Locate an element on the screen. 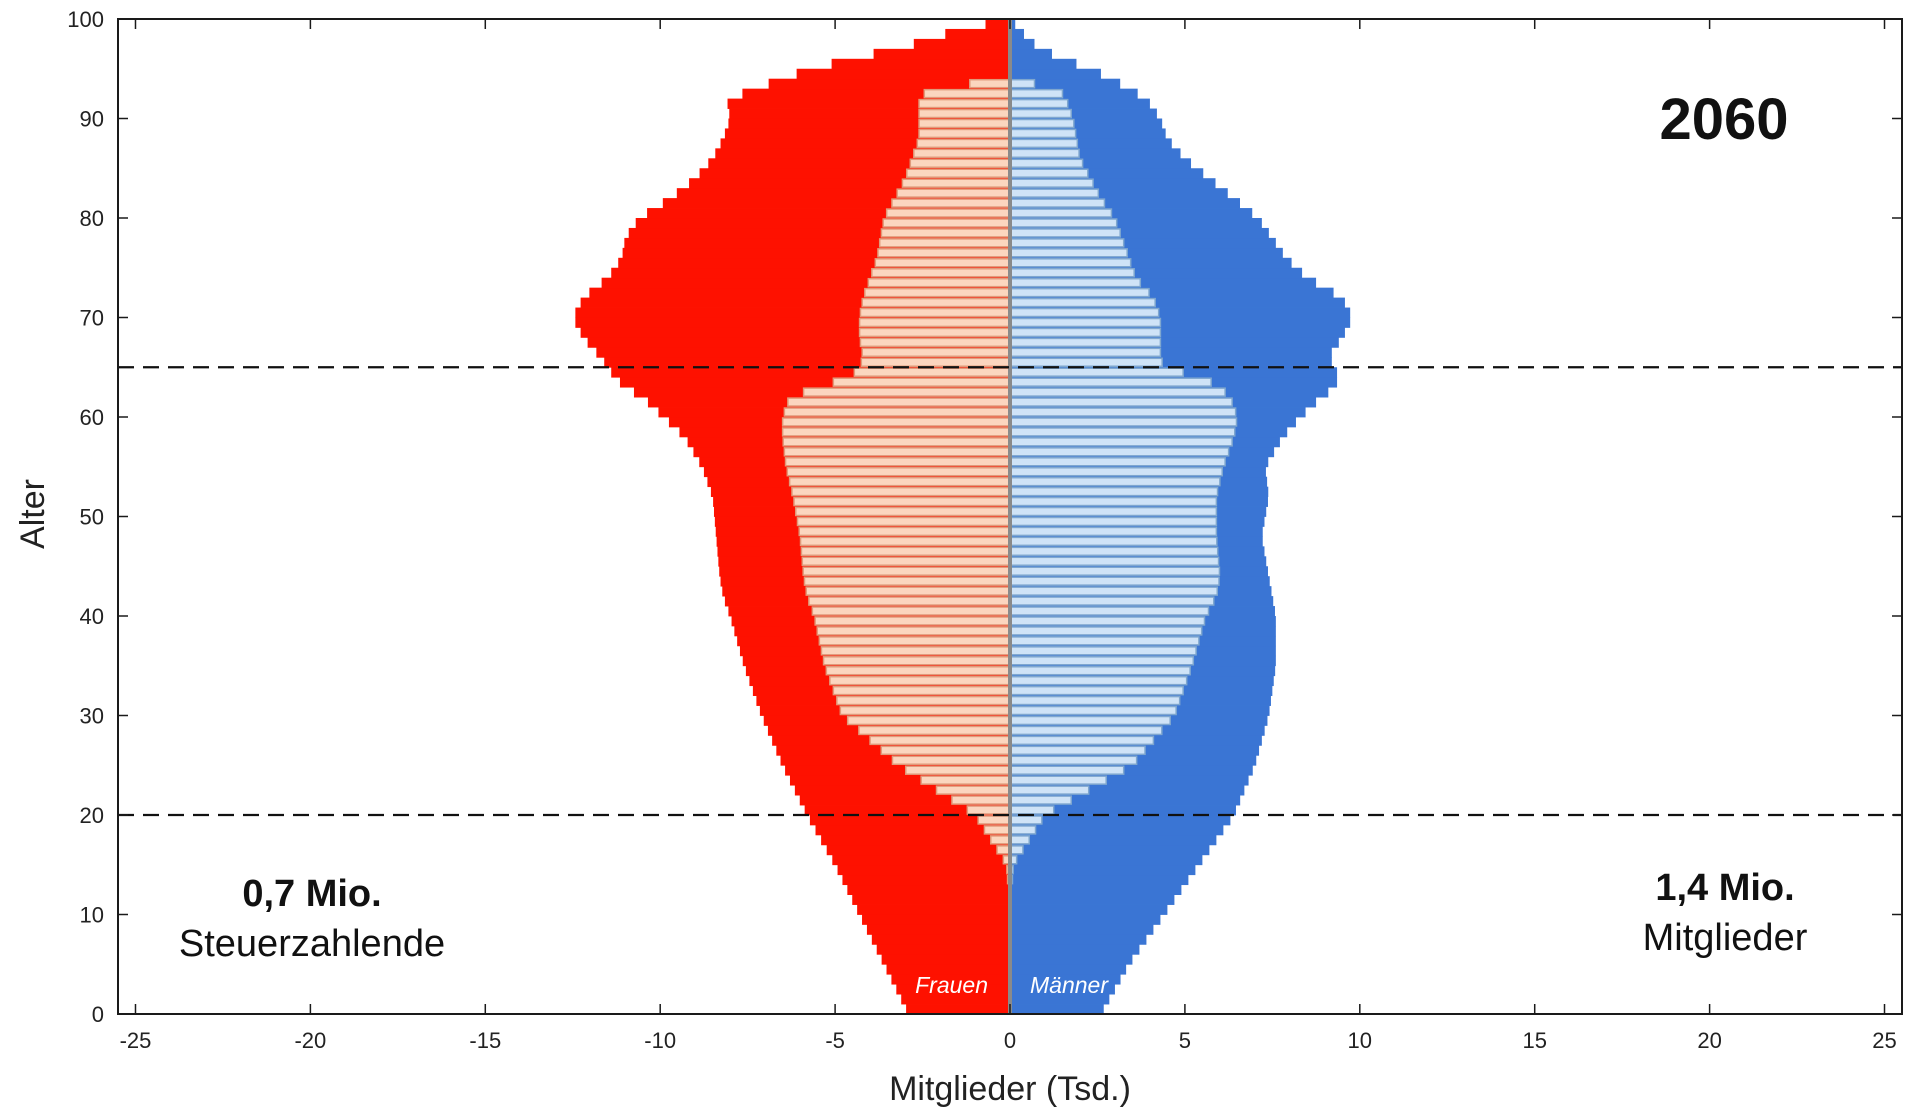 The width and height of the screenshot is (1907, 1111). y-tick-label: 90 is located at coordinates (92, 119).